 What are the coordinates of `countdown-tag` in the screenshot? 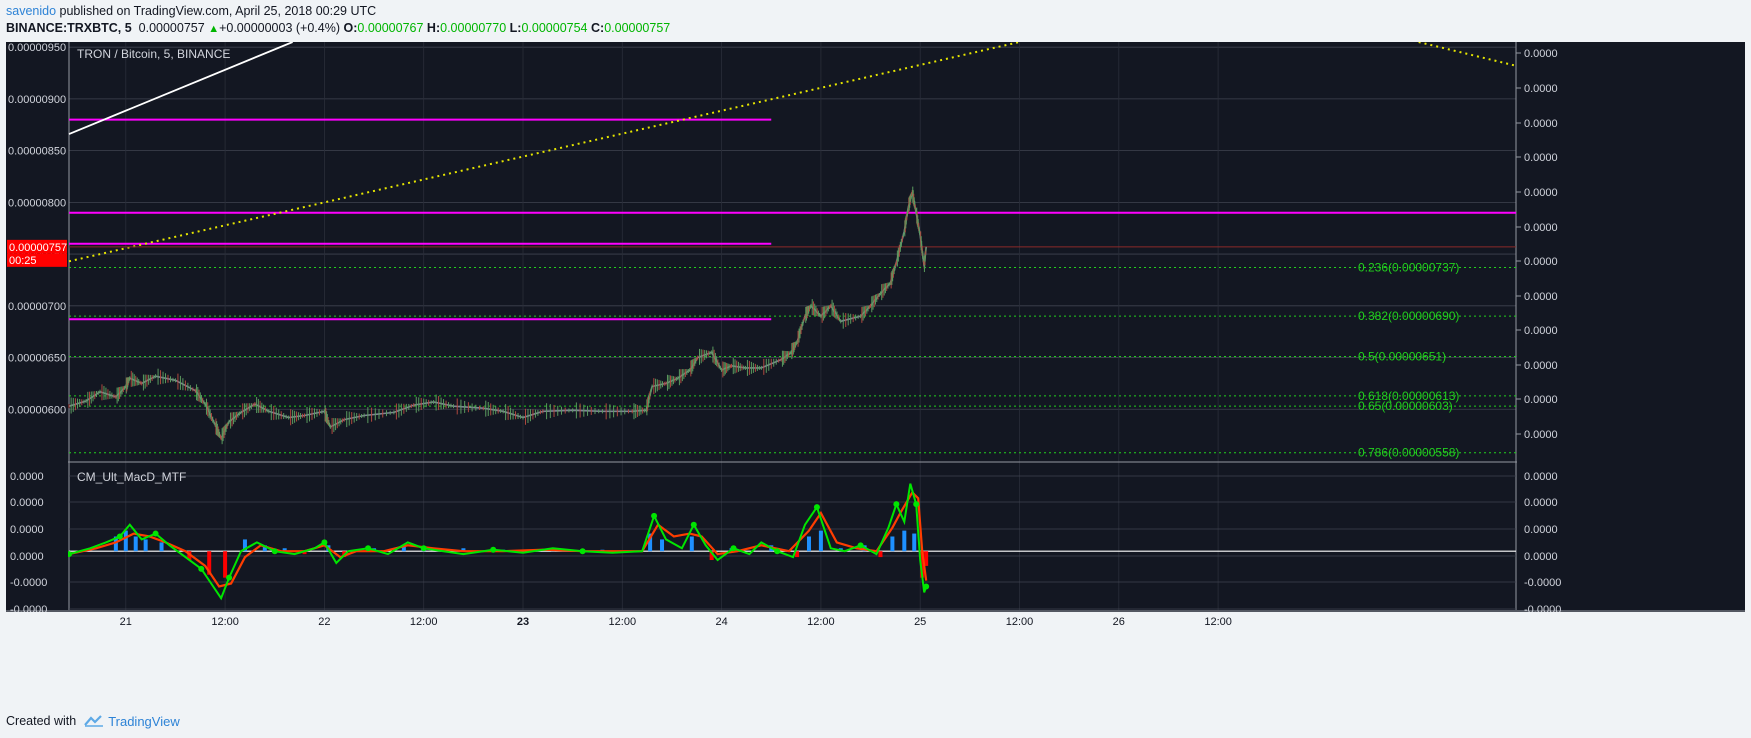 It's located at (37, 260).